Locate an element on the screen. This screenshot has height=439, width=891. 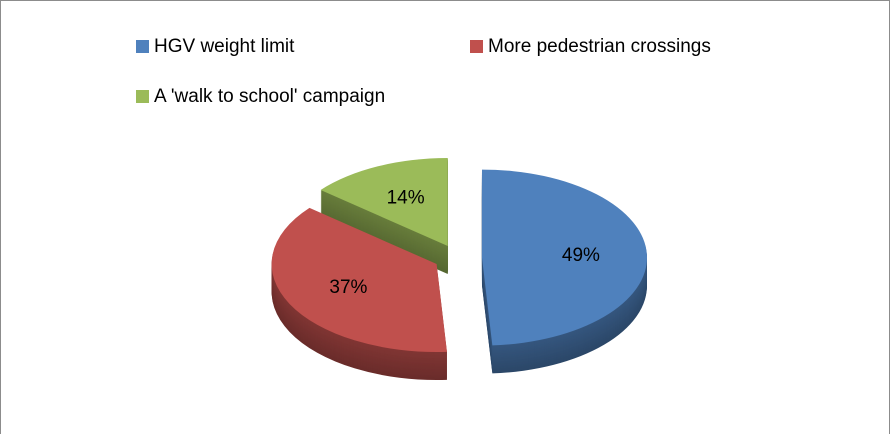
legend-label: More pedestrian crossings is located at coordinates (599, 46).